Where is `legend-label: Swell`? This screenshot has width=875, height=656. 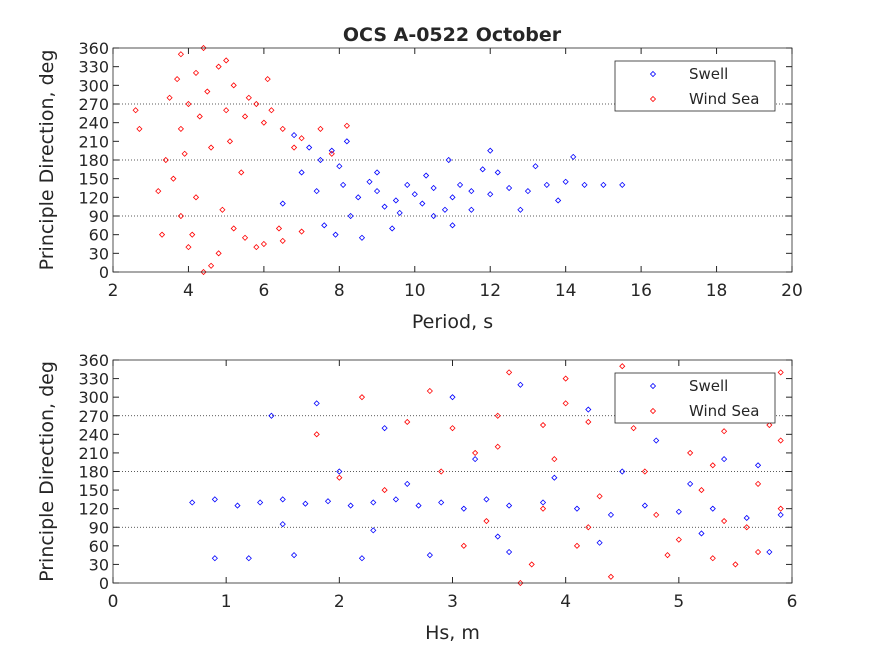
legend-label: Swell is located at coordinates (708, 386).